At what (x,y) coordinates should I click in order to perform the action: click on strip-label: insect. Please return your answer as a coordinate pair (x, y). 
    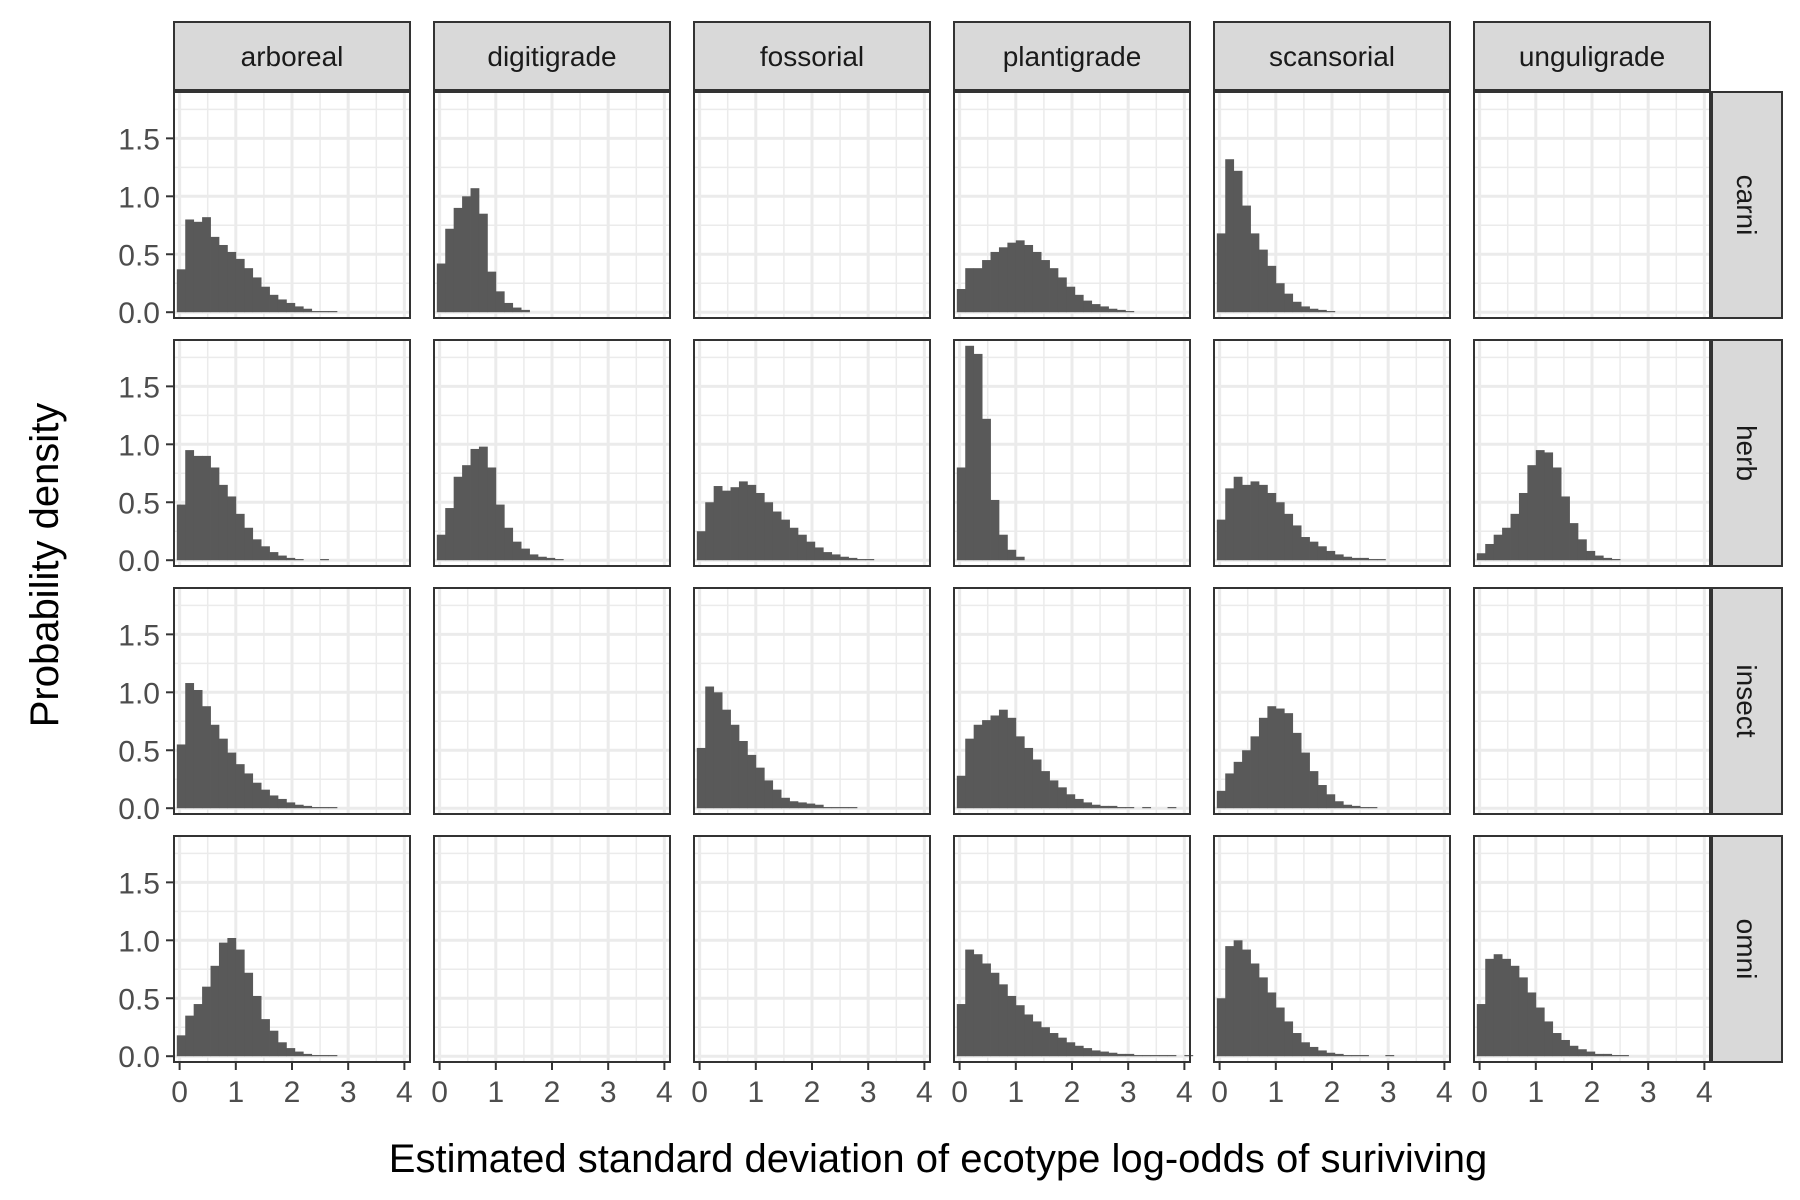
    Looking at the image, I should click on (1746, 700).